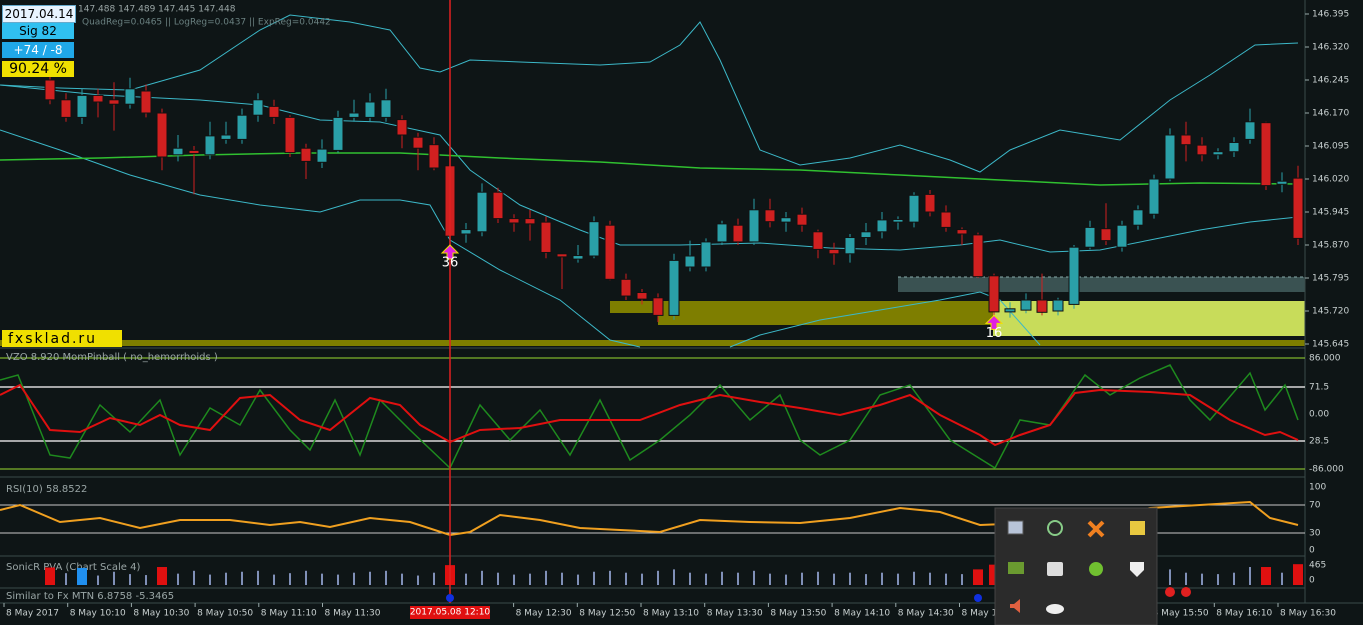 The width and height of the screenshot is (1363, 625). I want to click on price-label: 145.945, so click(1330, 213).